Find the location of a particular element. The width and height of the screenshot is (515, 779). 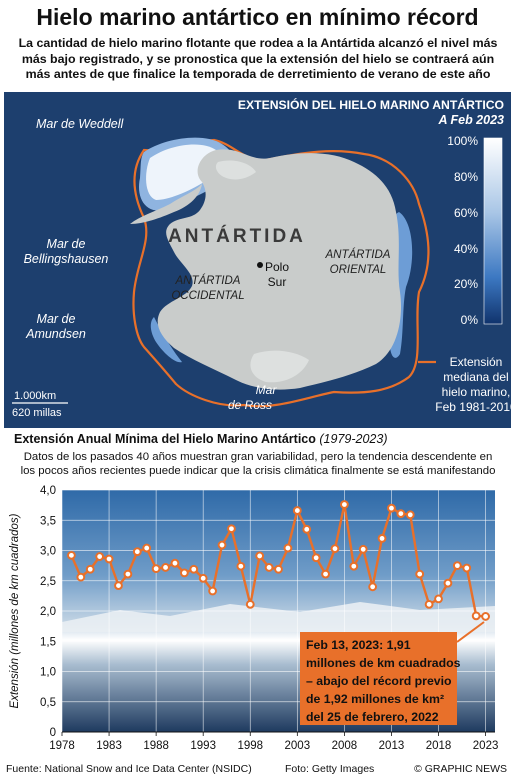

concentration-colorbar is located at coordinates (493, 231).